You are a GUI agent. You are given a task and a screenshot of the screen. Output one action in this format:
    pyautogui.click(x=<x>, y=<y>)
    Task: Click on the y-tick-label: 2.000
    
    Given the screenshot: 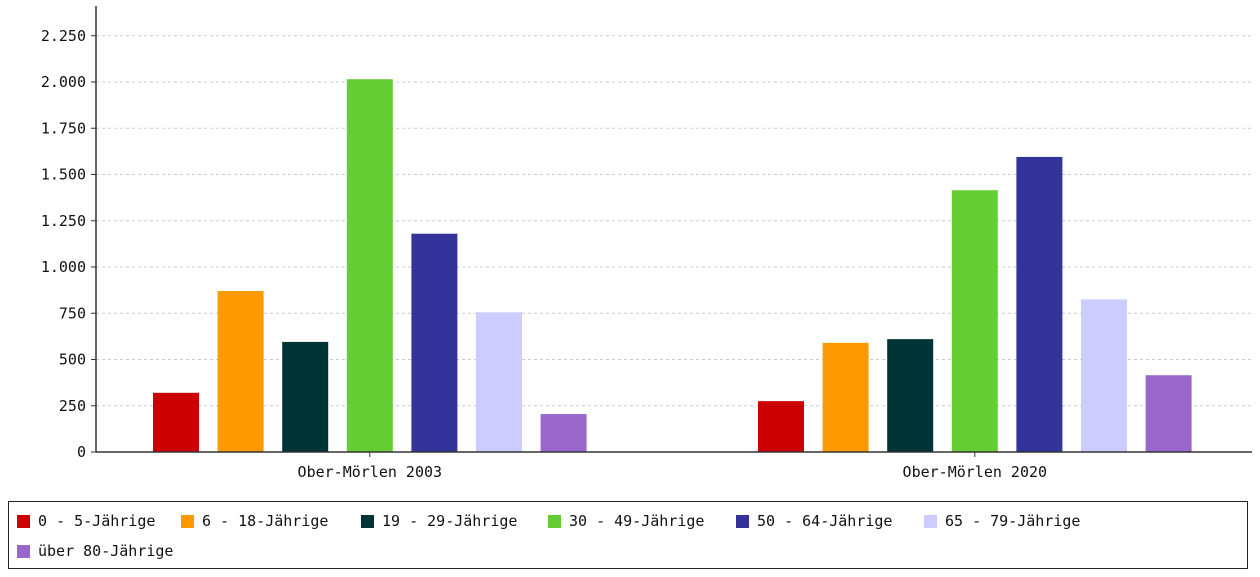 What is the action you would take?
    pyautogui.click(x=63, y=82)
    